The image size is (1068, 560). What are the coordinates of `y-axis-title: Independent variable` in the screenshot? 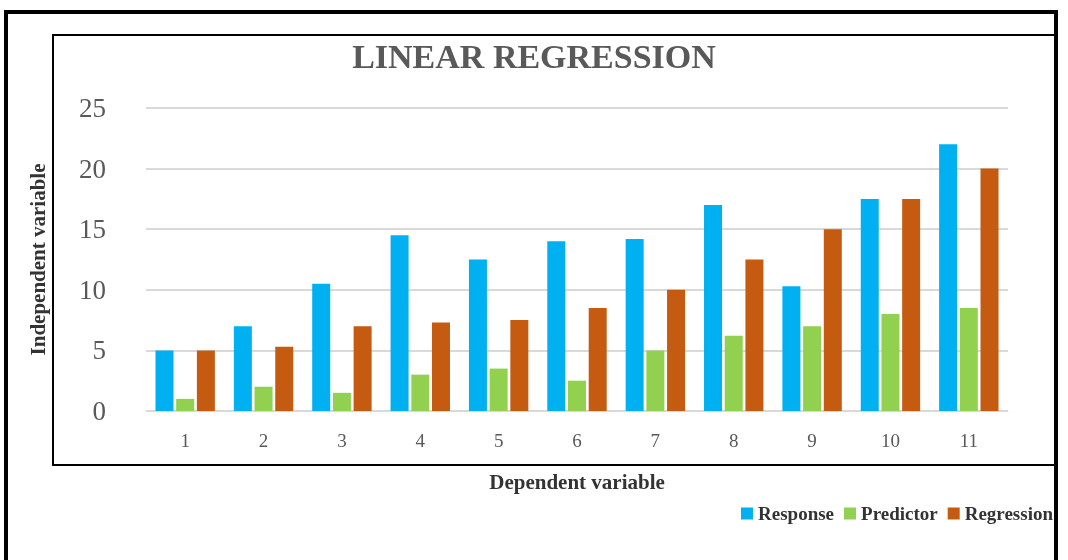 It's located at (37, 259).